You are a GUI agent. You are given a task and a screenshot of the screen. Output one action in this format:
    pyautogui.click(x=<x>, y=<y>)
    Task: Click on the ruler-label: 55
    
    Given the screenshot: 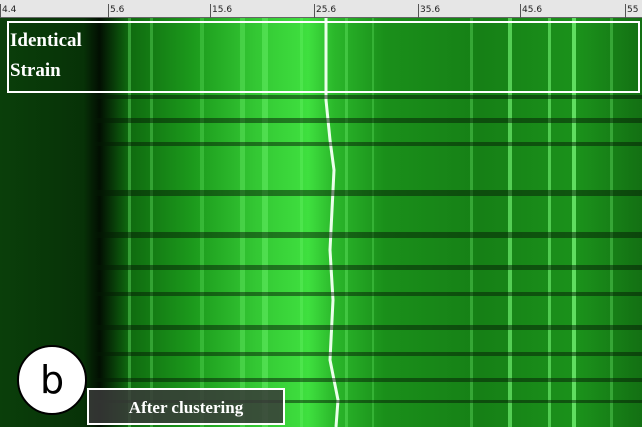 What is the action you would take?
    pyautogui.click(x=632, y=10)
    